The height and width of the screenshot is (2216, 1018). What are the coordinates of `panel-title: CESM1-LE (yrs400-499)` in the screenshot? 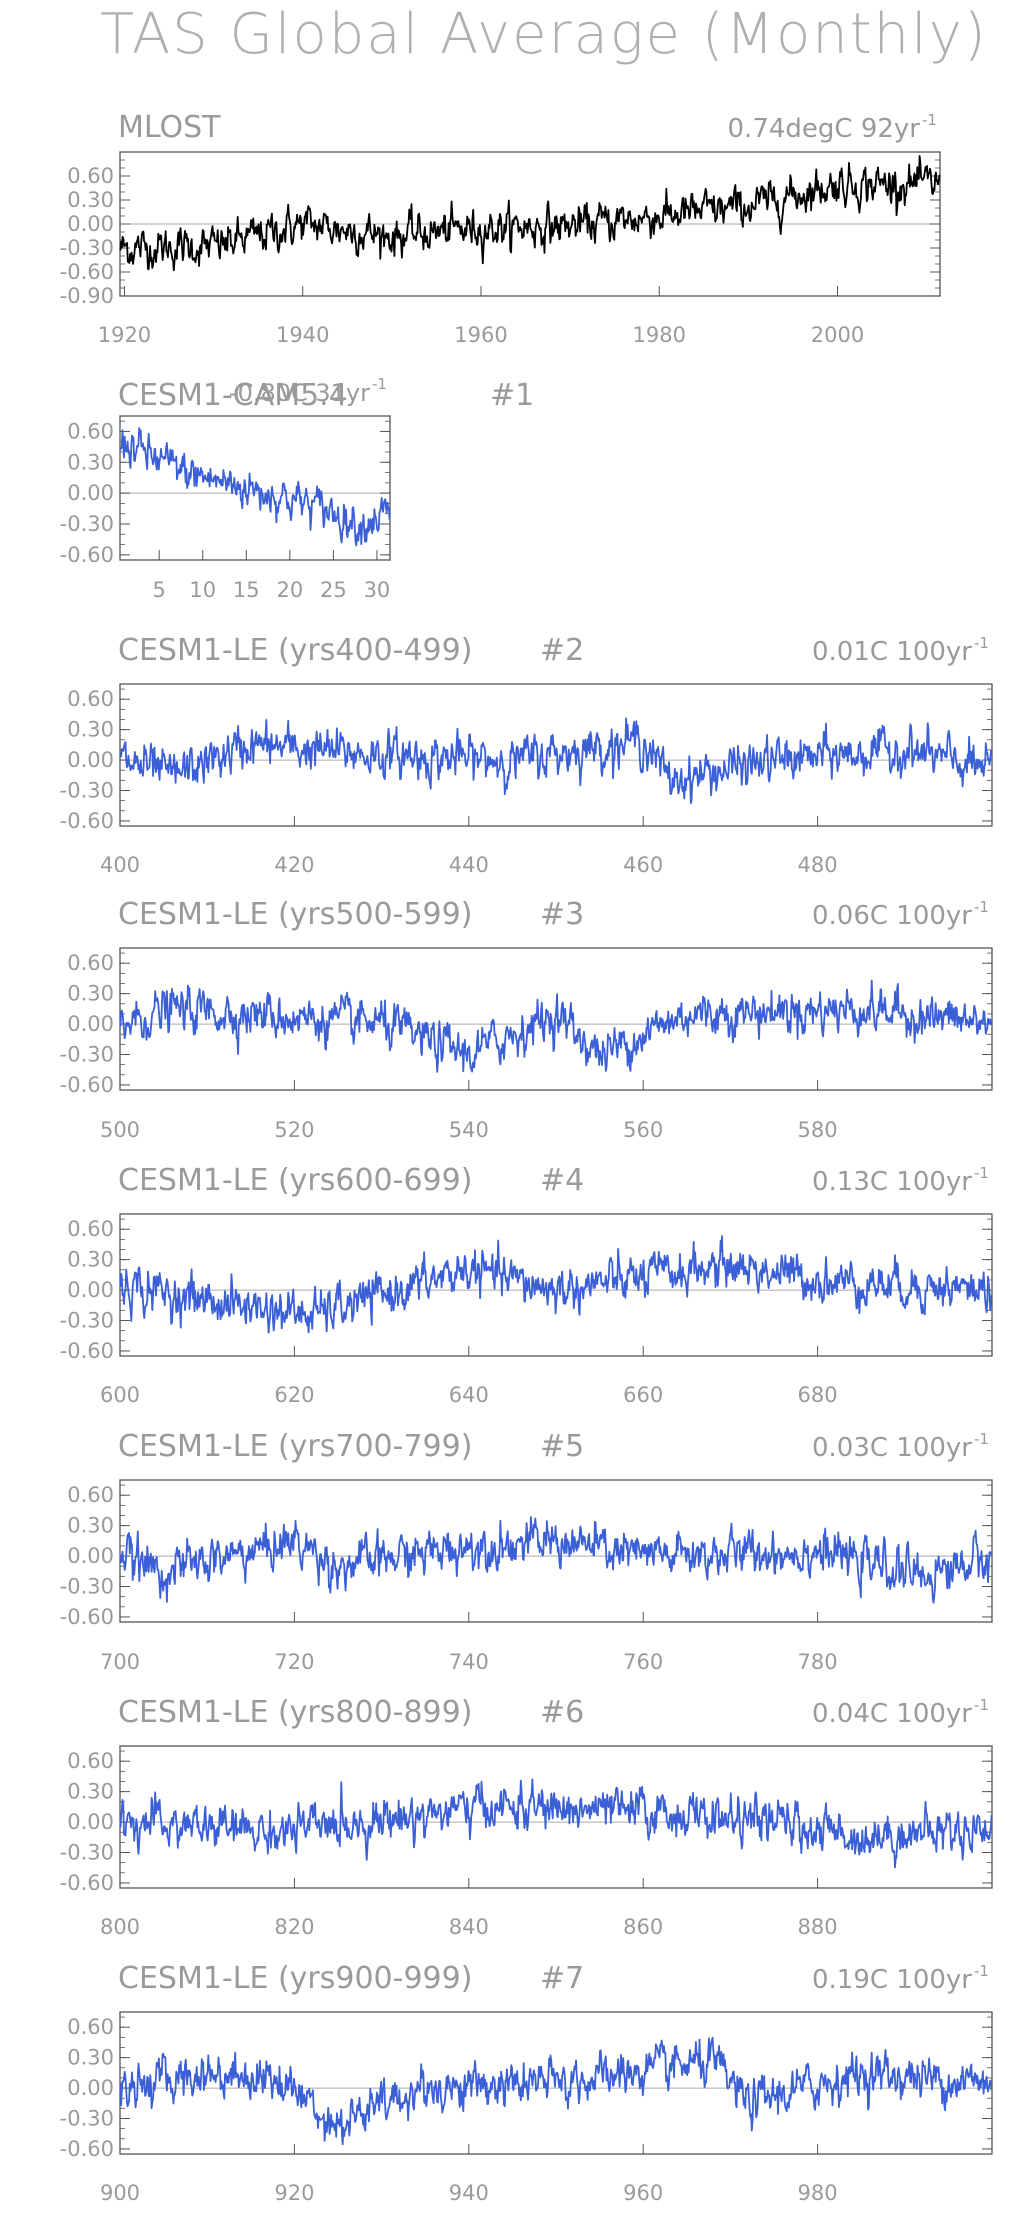 It's located at (295, 650).